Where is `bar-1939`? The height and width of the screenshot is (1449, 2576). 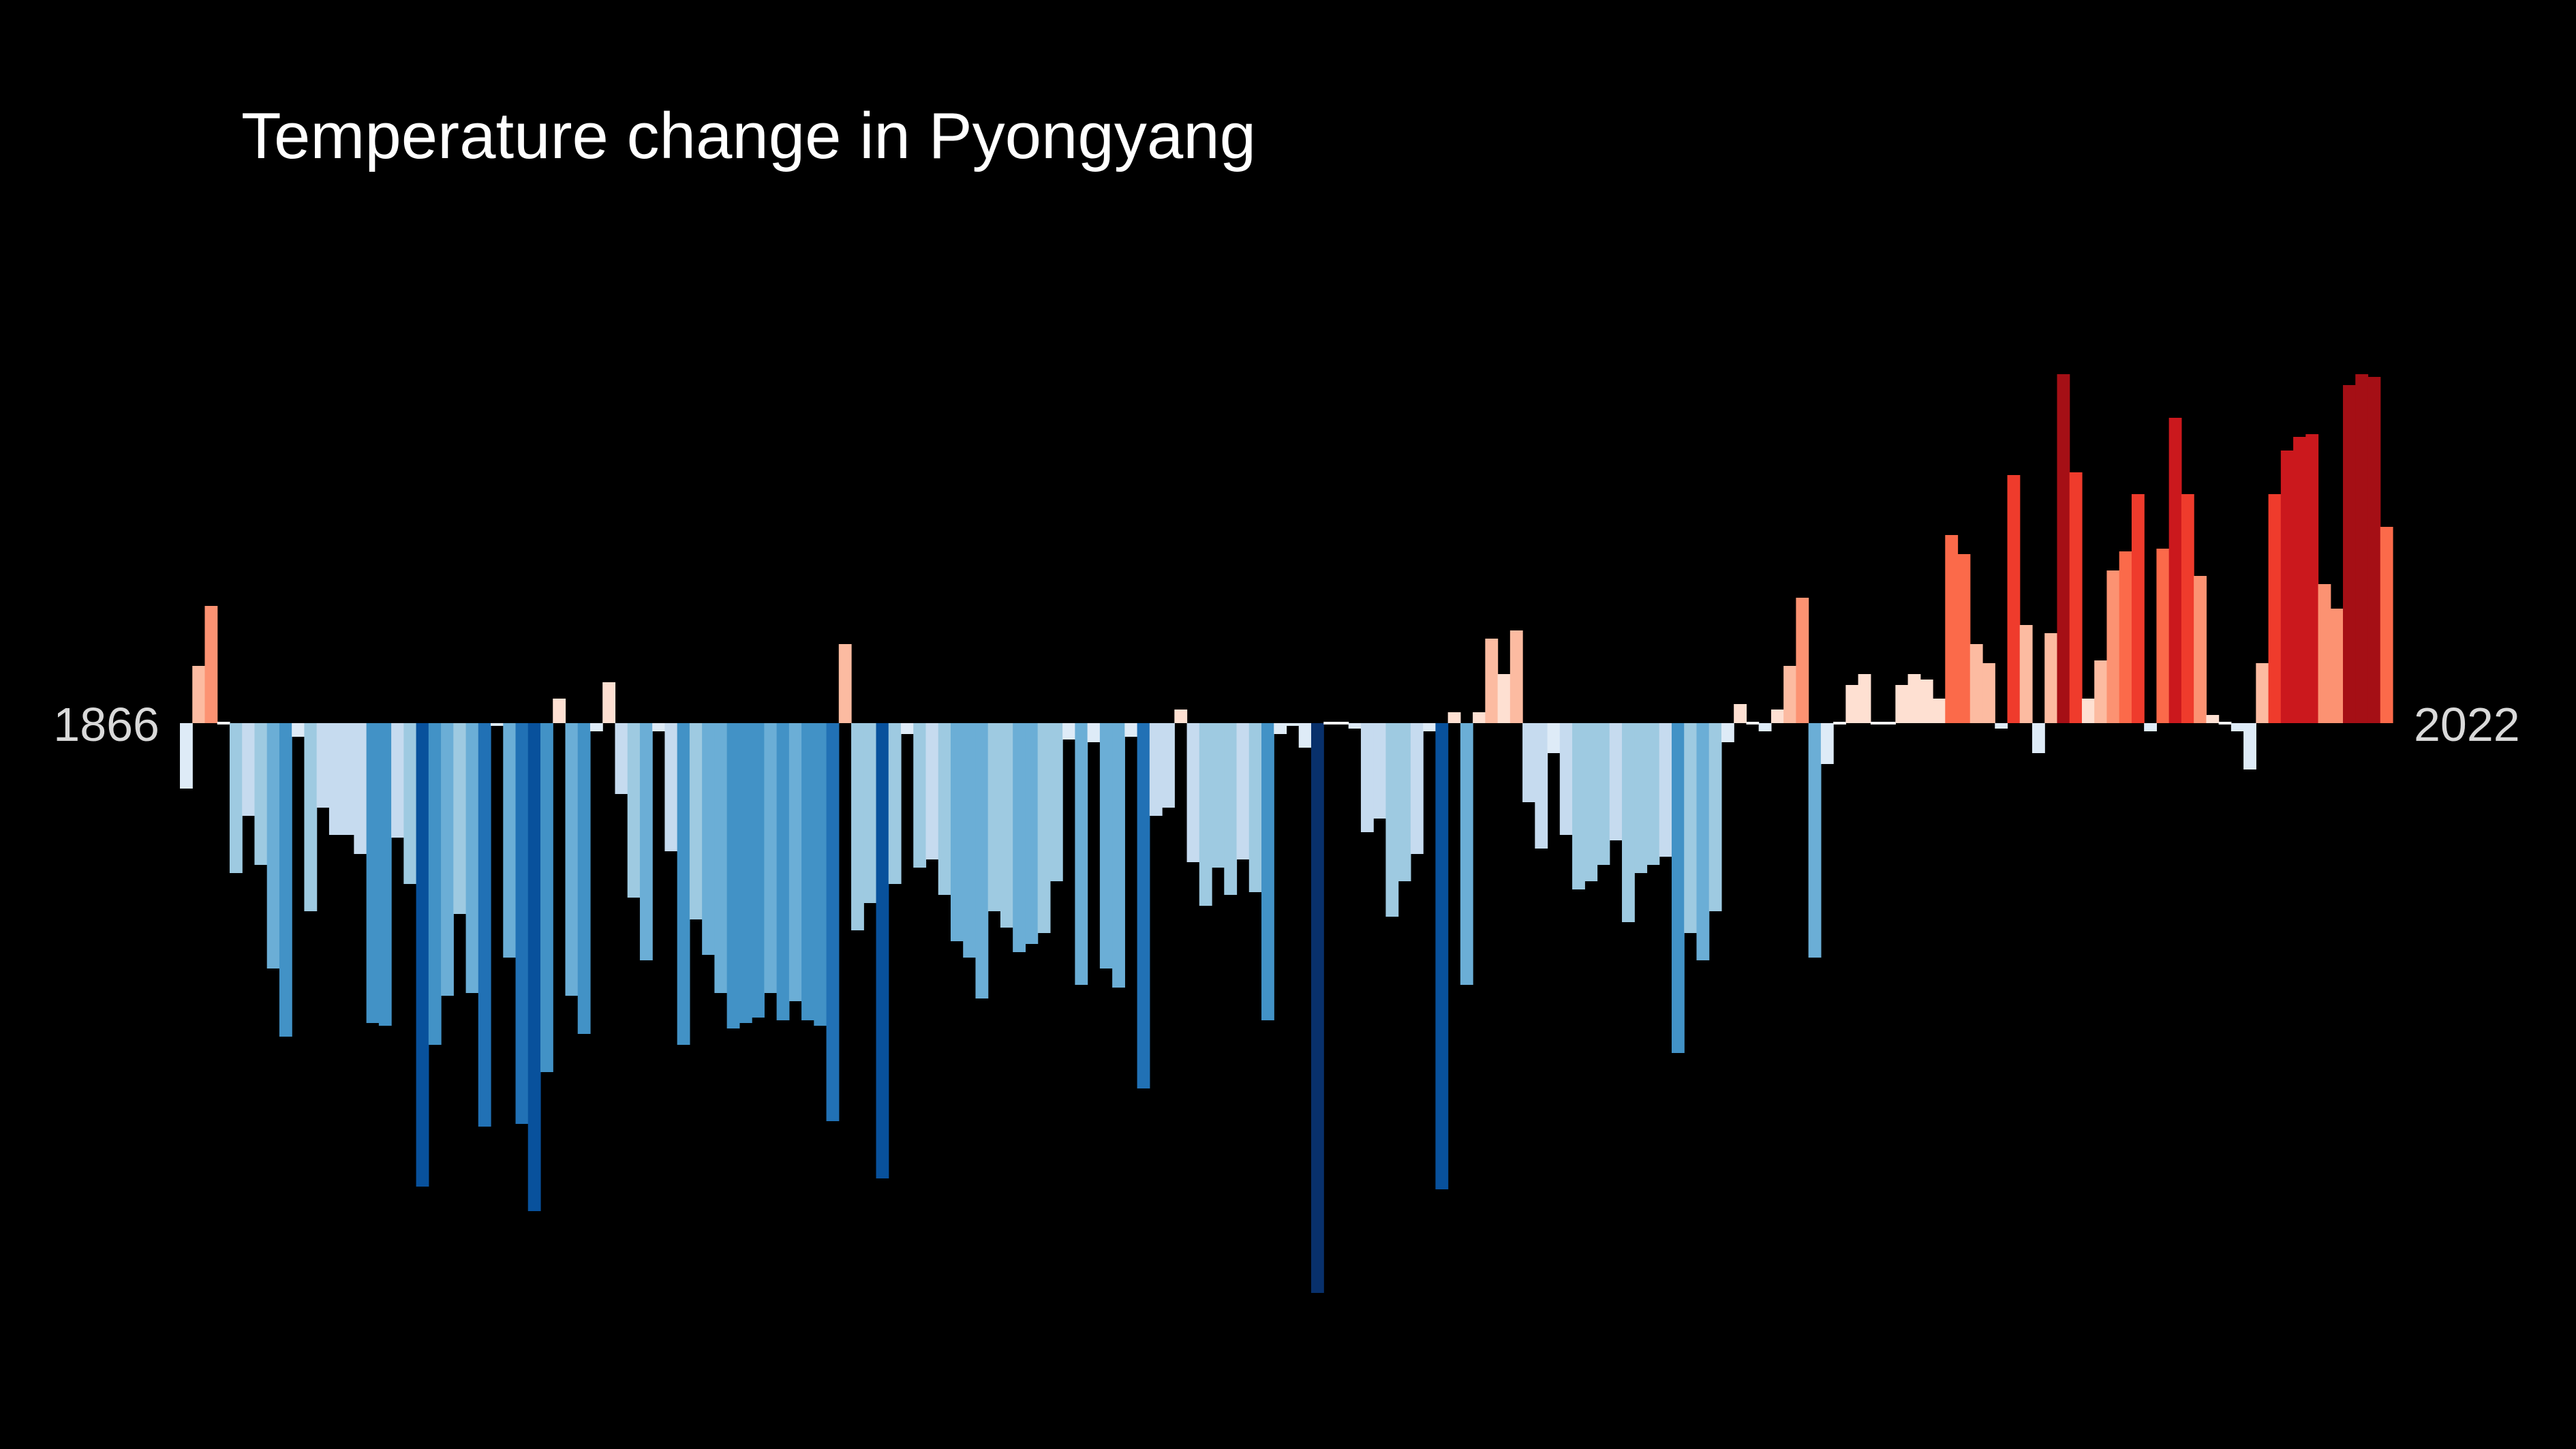 bar-1939 is located at coordinates (1094, 732).